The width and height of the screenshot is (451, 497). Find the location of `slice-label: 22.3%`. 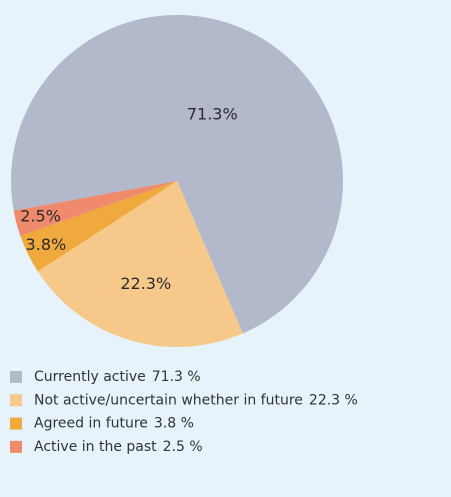

slice-label: 22.3% is located at coordinates (145, 283).